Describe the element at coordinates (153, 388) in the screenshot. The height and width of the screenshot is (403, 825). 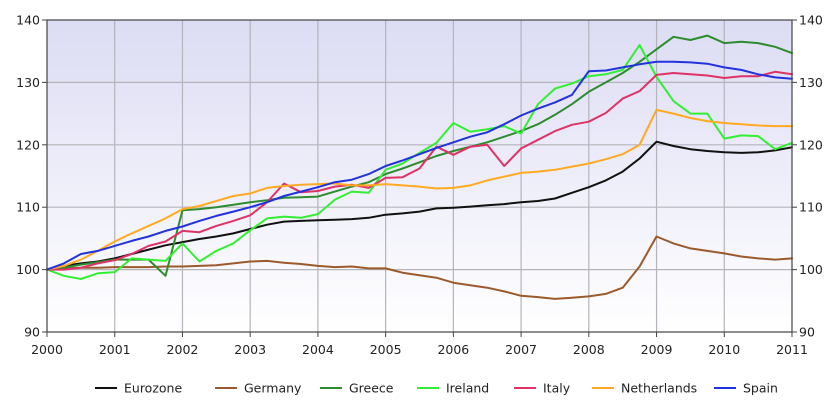
I see `legend-label-eurozone: Eurozone` at that location.